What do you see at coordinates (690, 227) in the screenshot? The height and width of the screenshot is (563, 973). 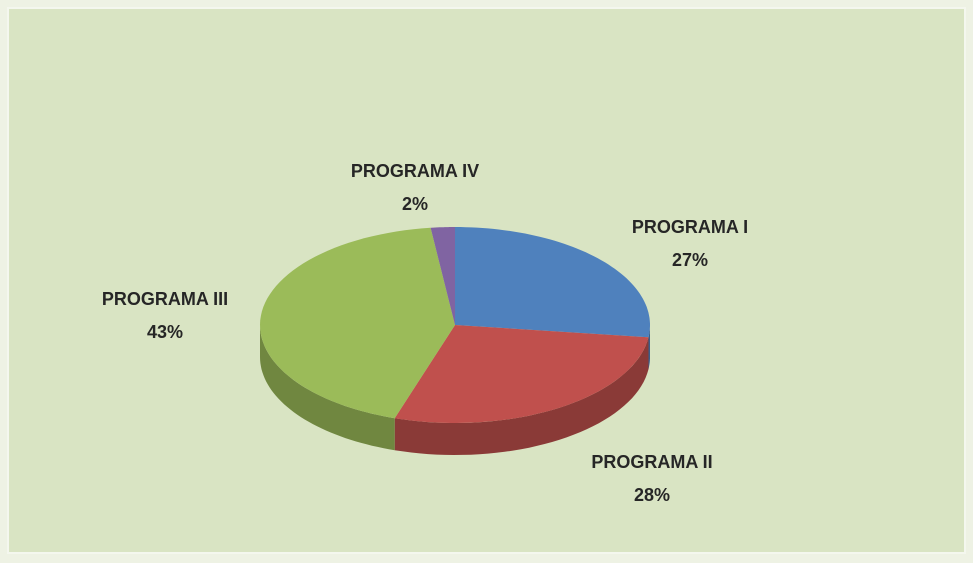 I see `category-label: PROGRAMA I` at bounding box center [690, 227].